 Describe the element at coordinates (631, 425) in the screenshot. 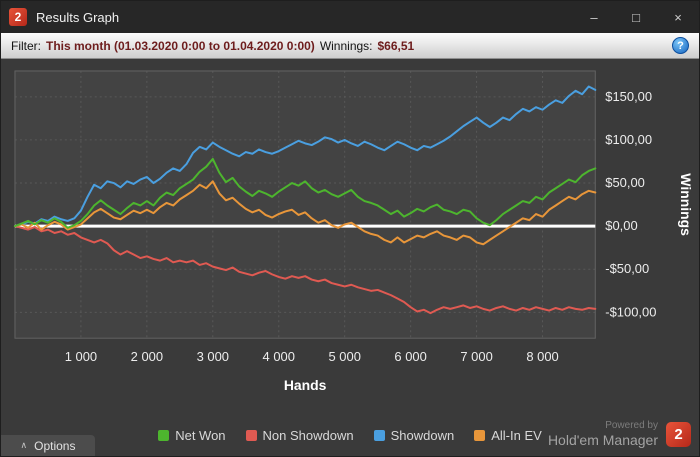

I see `powered-by-label: Powered by` at that location.